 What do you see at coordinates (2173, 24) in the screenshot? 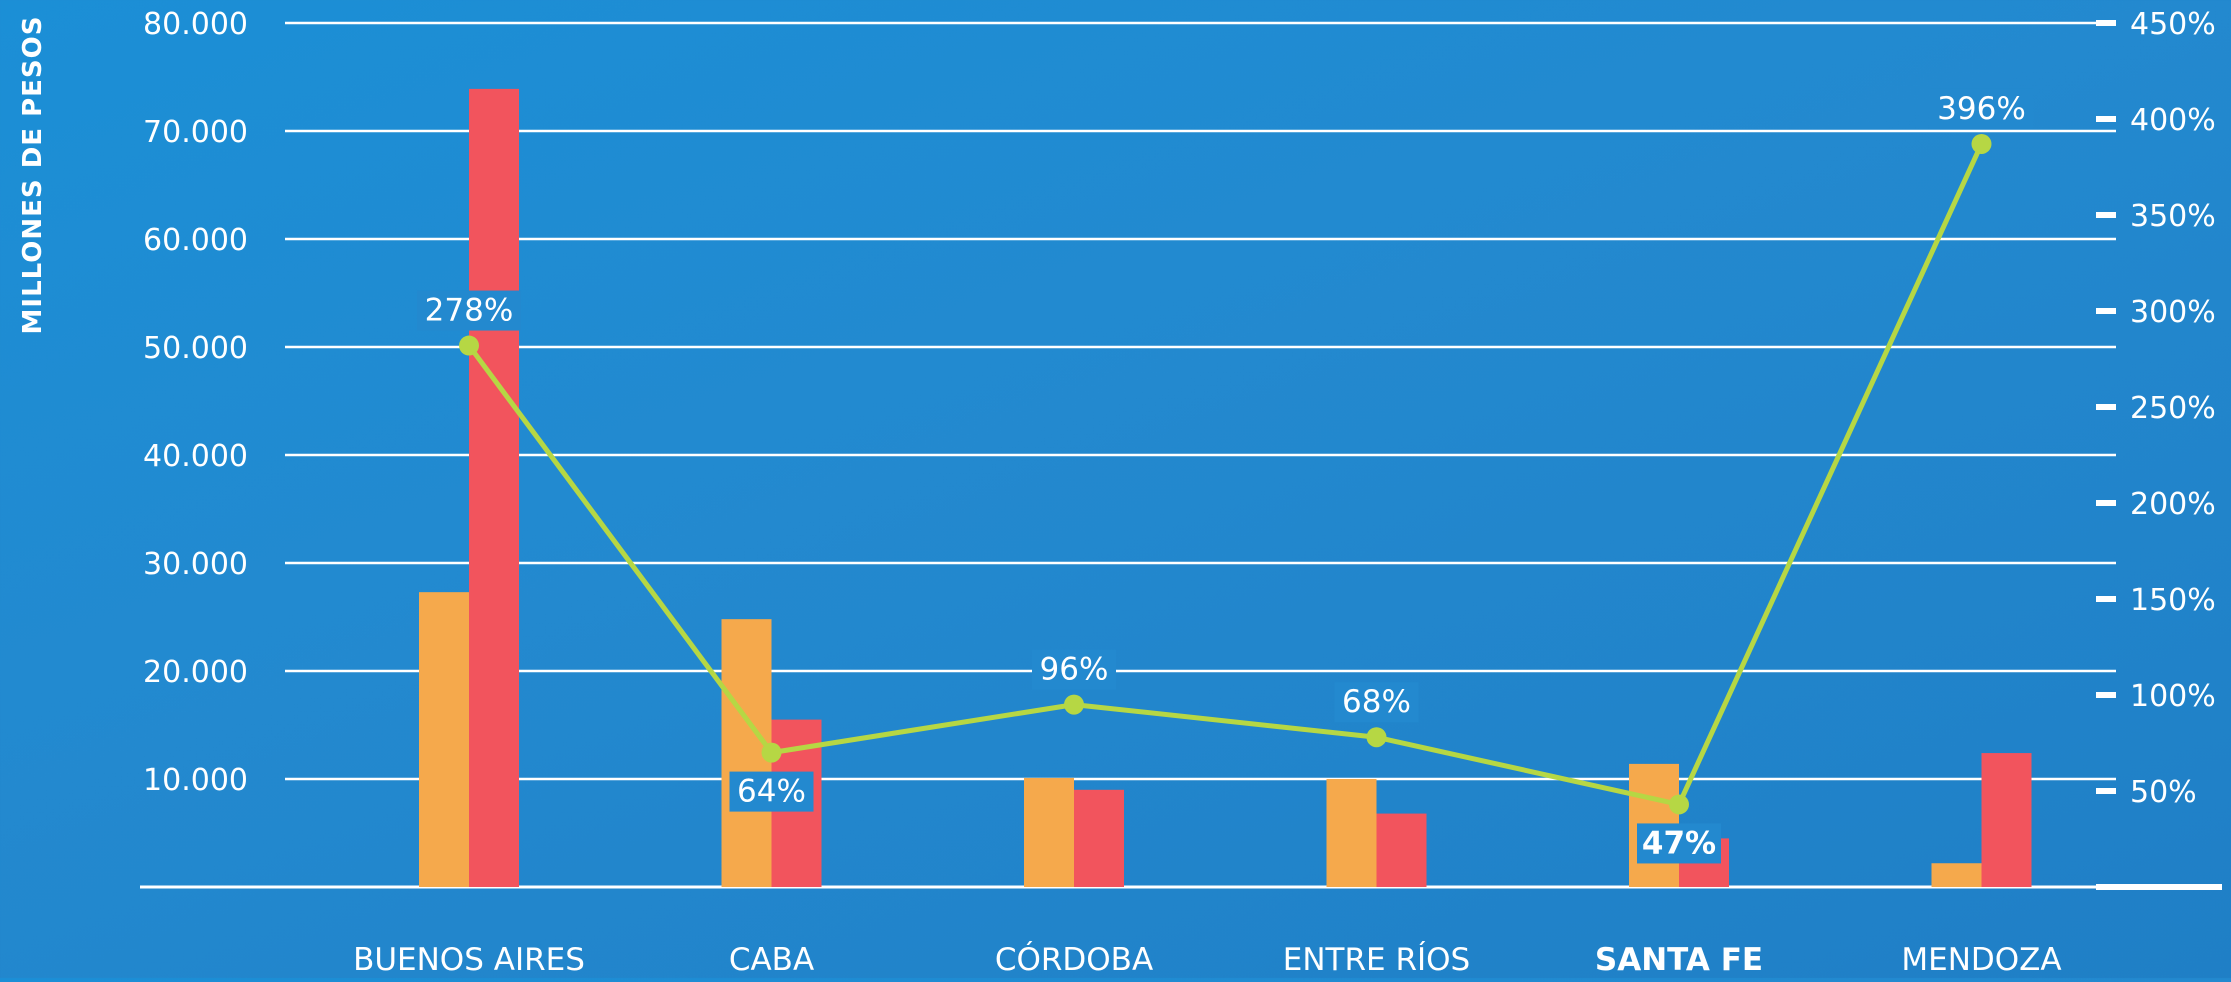
I see `y2-tick-label: 450%` at bounding box center [2173, 24].